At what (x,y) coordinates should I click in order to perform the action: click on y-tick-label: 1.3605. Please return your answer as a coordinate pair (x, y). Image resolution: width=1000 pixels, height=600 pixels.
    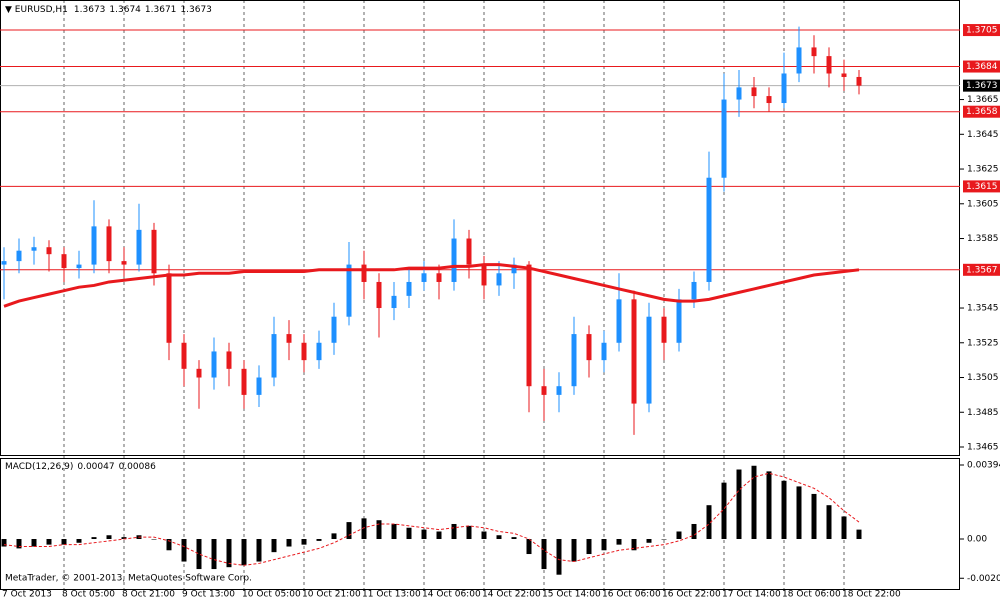
    Looking at the image, I should click on (983, 204).